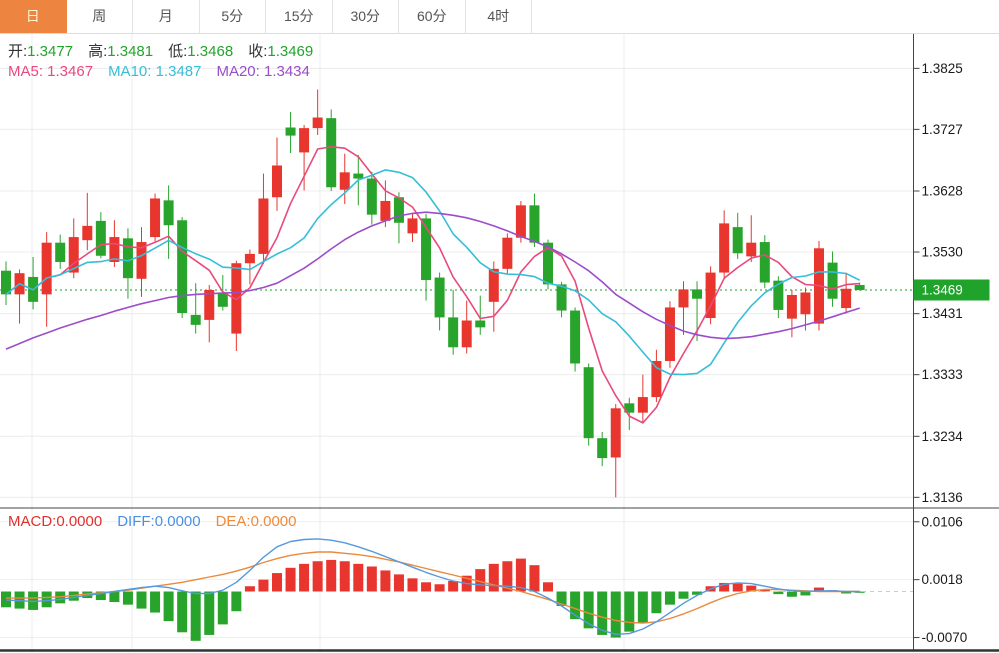 The image size is (999, 653). Describe the element at coordinates (945, 637) in the screenshot. I see `macd-tick-label: -0.0070` at that location.